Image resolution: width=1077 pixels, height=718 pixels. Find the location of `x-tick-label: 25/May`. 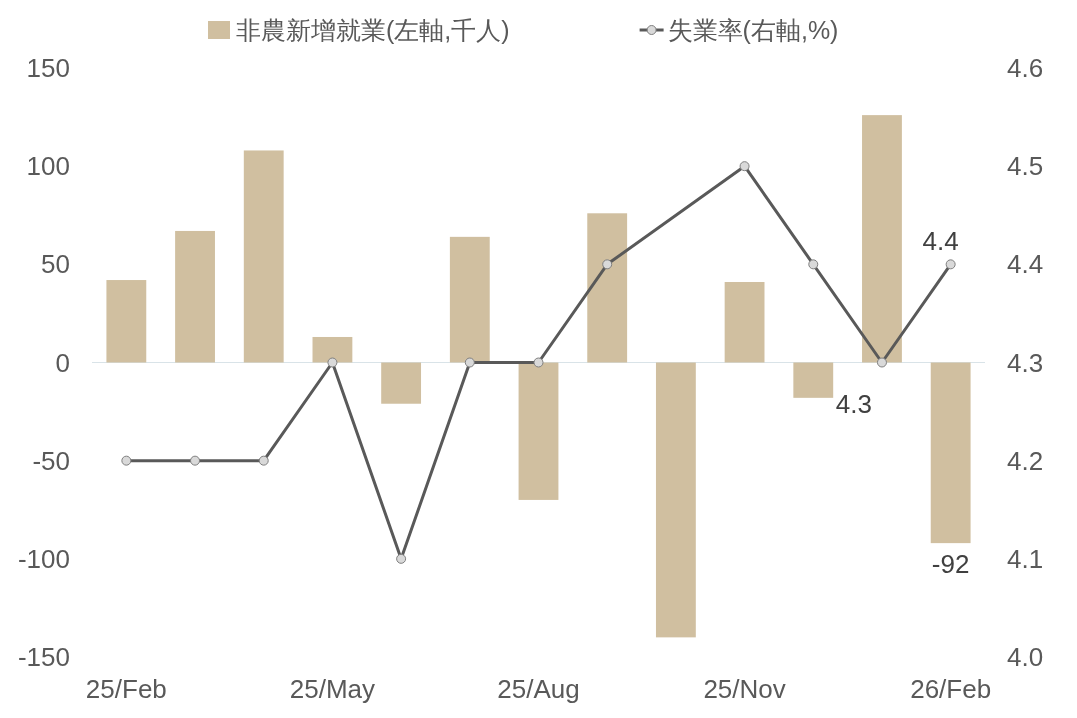

x-tick-label: 25/May is located at coordinates (332, 689).